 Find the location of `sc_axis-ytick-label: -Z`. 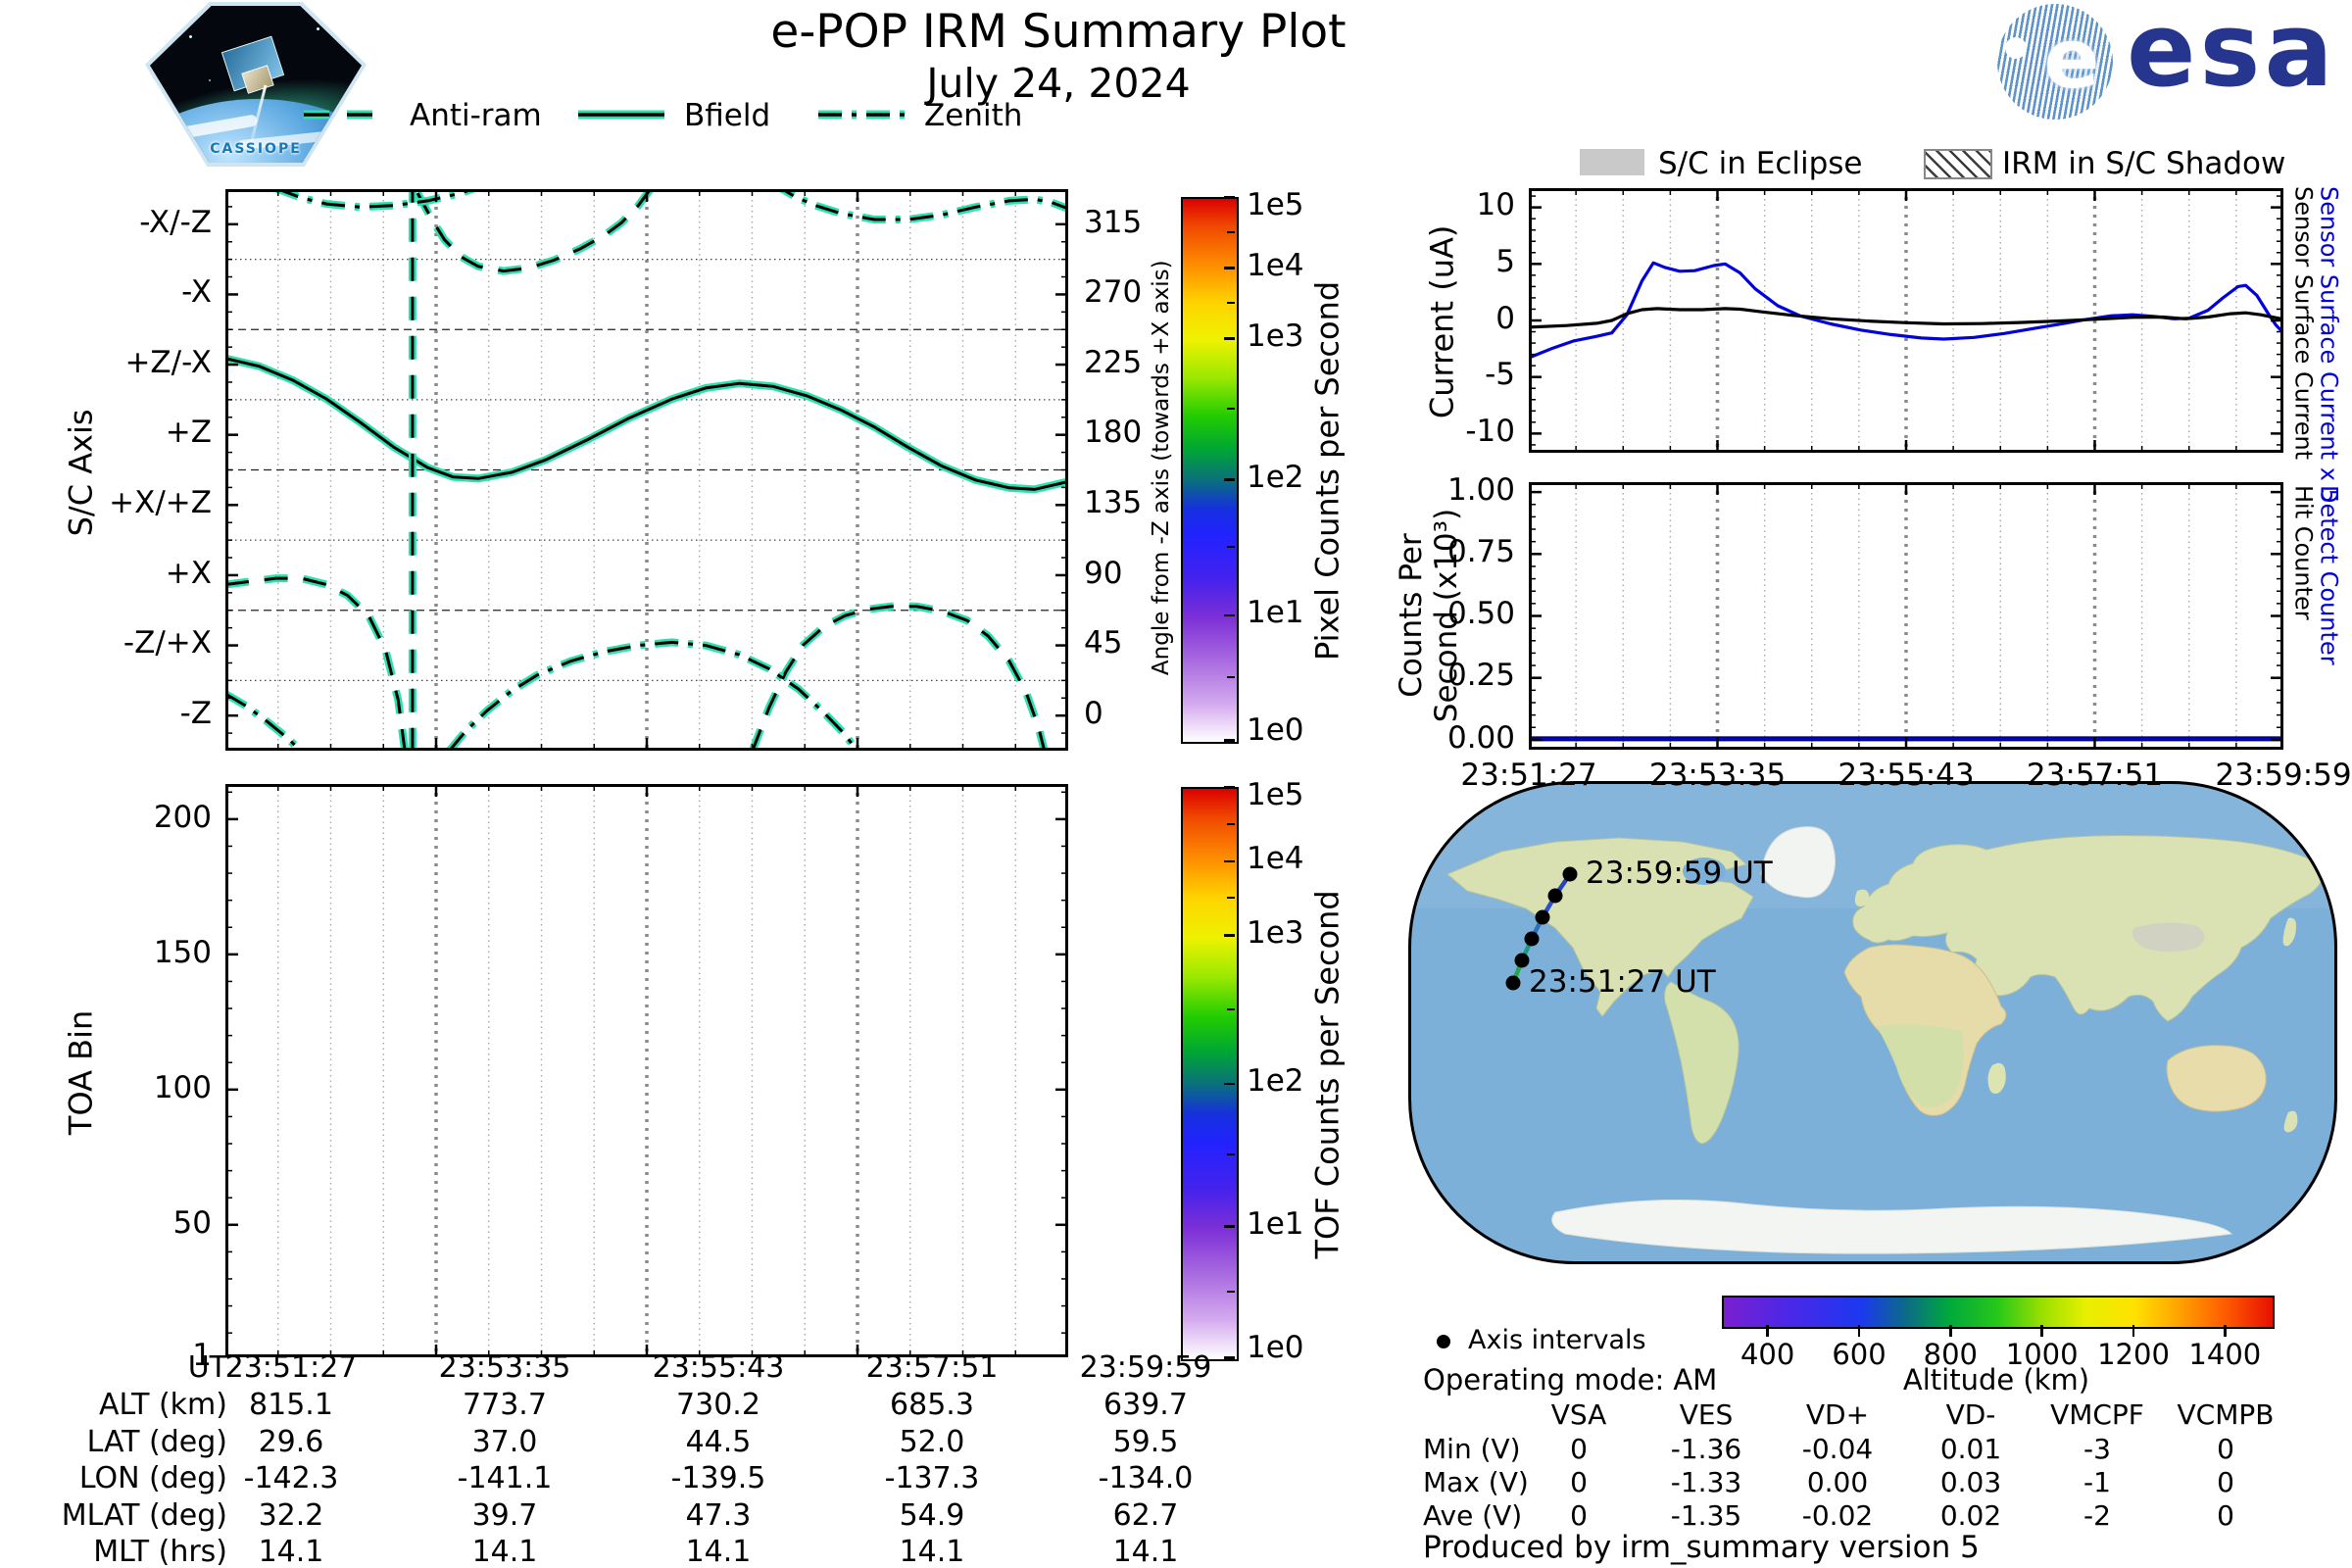

sc_axis-ytick-label: -Z is located at coordinates (195, 713).